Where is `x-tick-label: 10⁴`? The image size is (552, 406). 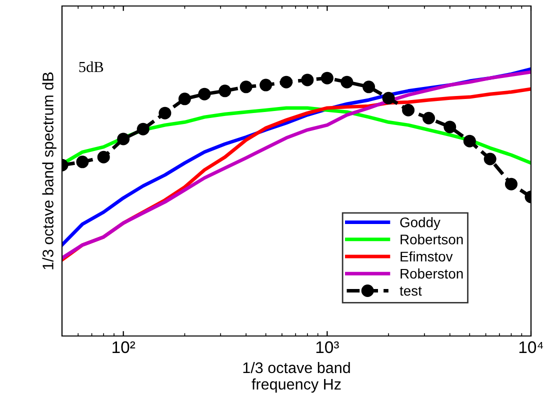
x-tick-label: 10⁴ is located at coordinates (531, 347).